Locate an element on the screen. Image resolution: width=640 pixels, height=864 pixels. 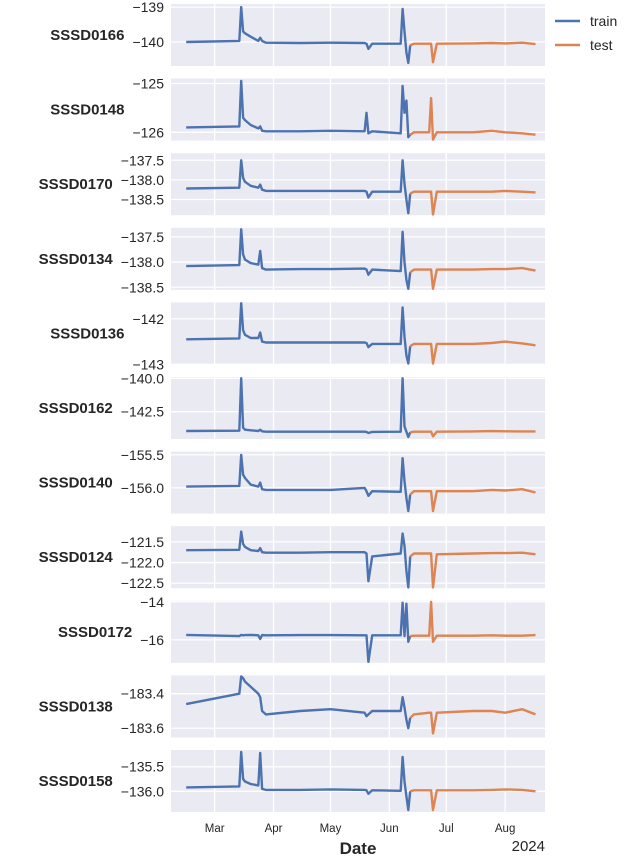
legend-test-label: test is located at coordinates (601, 45).